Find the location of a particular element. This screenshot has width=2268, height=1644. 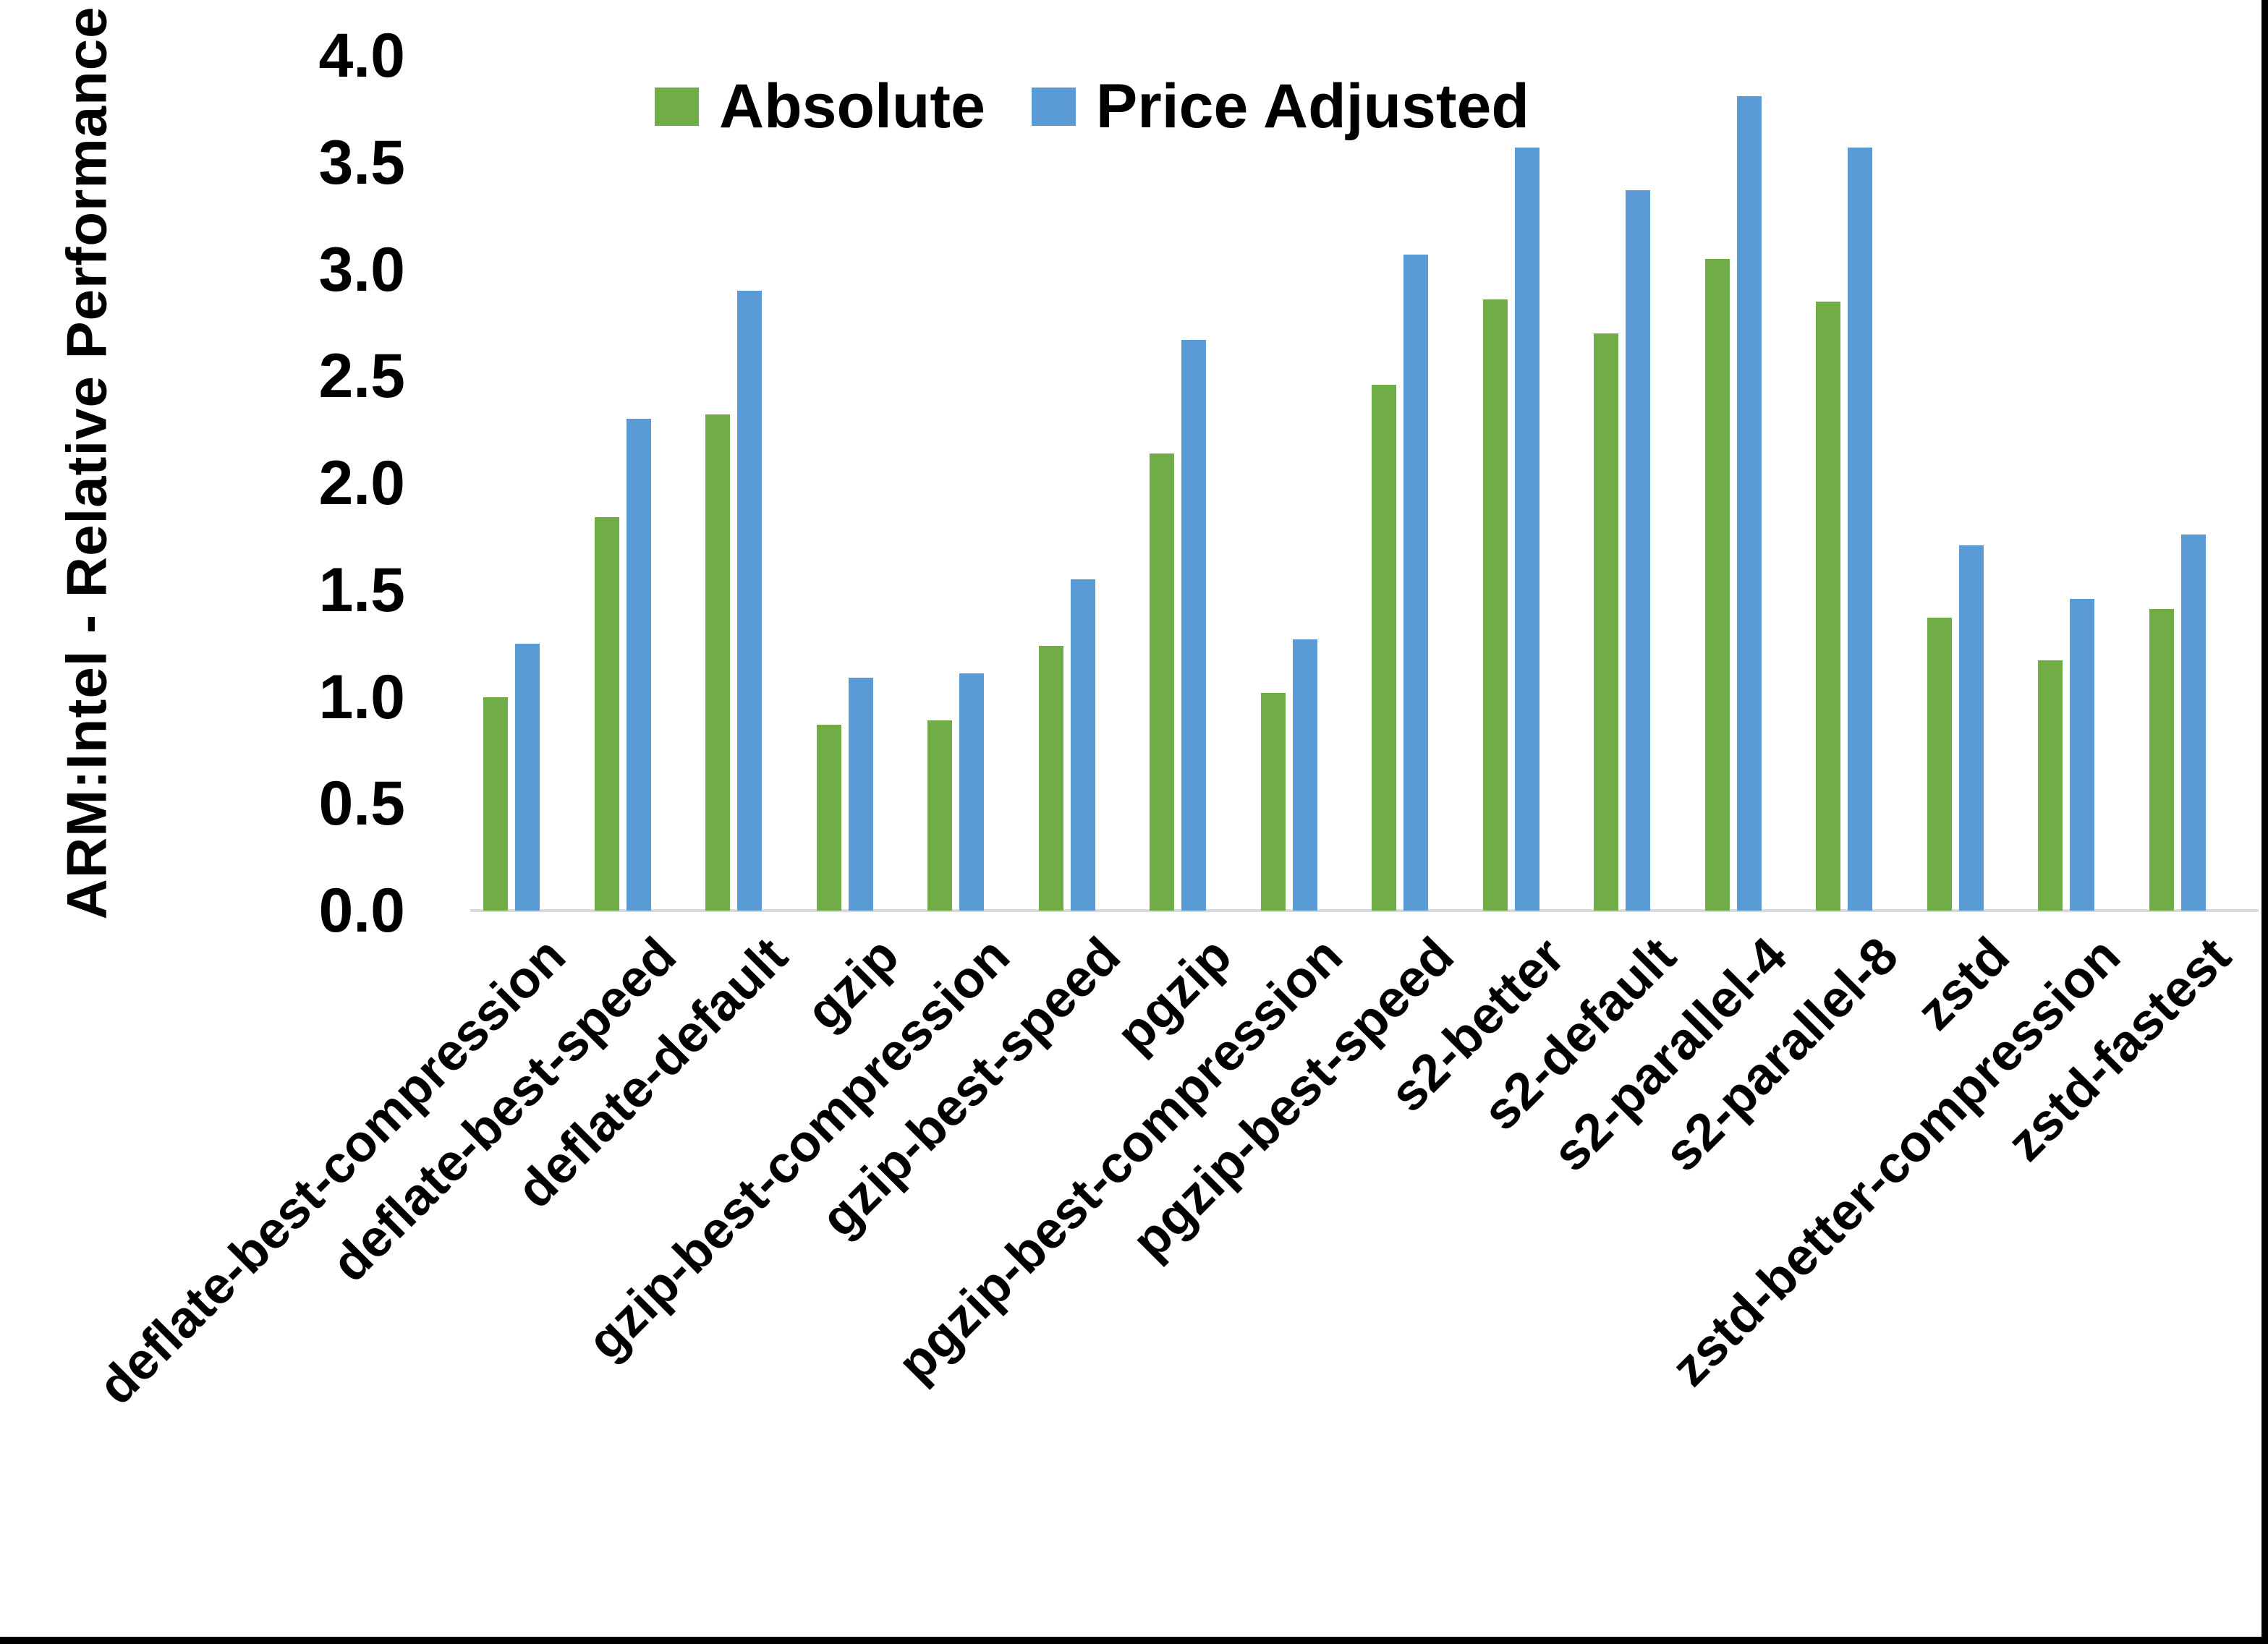

bar-price-adjusted-zstd-better-compression is located at coordinates (2082, 754).